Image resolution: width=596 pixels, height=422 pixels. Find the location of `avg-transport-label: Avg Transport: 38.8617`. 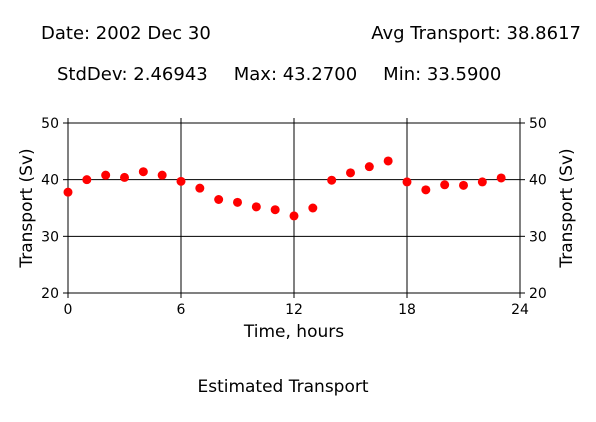

avg-transport-label: Avg Transport: 38.8617 is located at coordinates (476, 33).